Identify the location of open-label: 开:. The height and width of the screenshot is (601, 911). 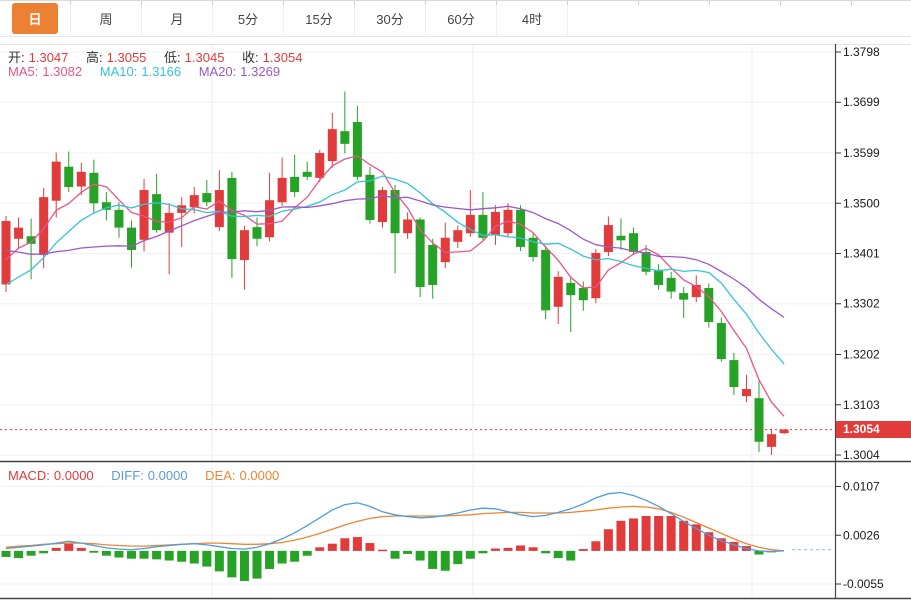
(16, 57).